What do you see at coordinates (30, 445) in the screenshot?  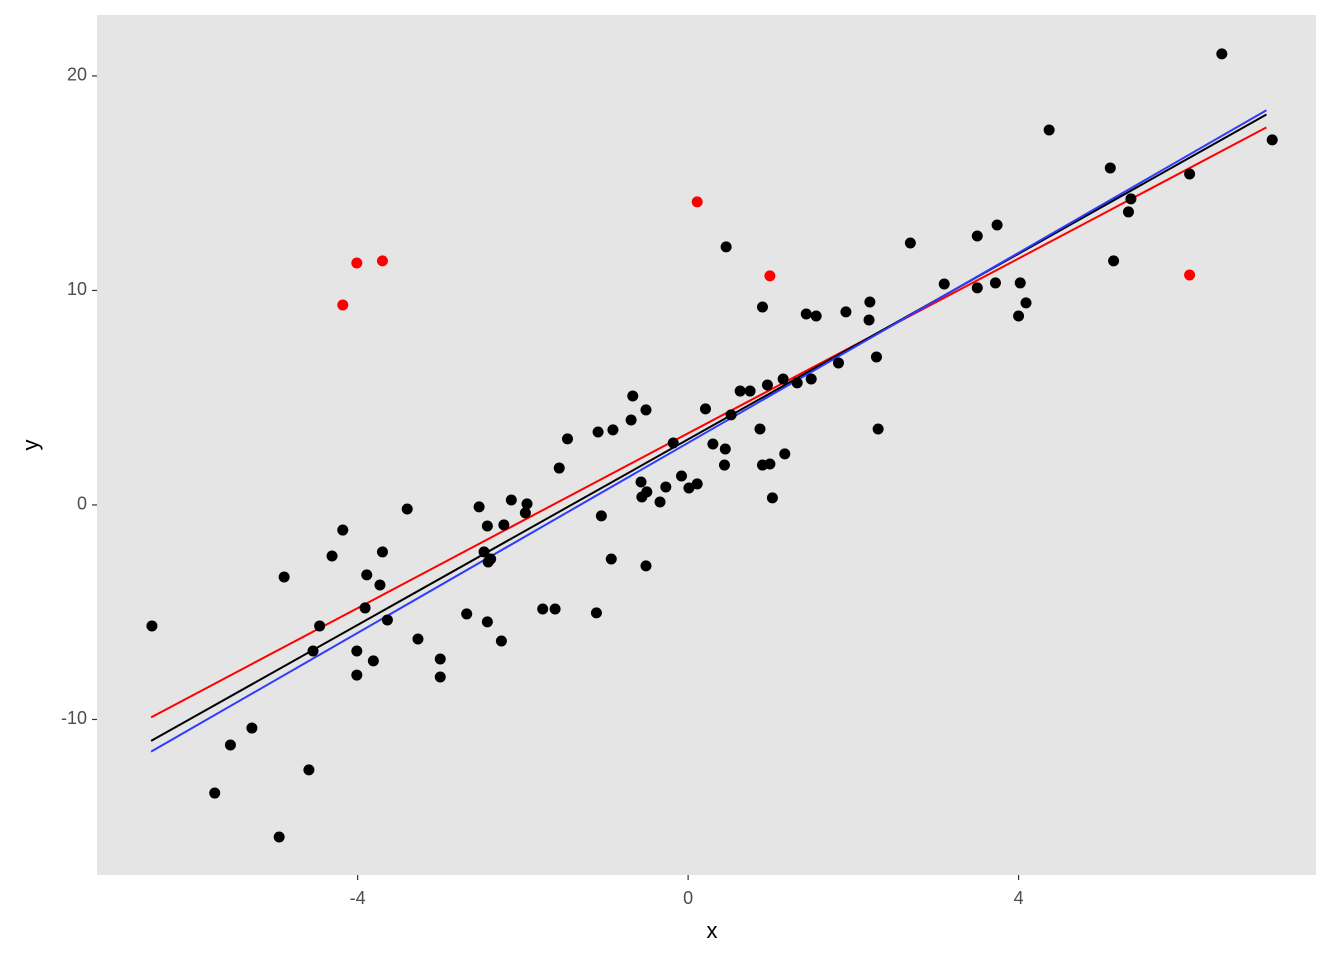 I see `y-axis-title: y` at bounding box center [30, 445].